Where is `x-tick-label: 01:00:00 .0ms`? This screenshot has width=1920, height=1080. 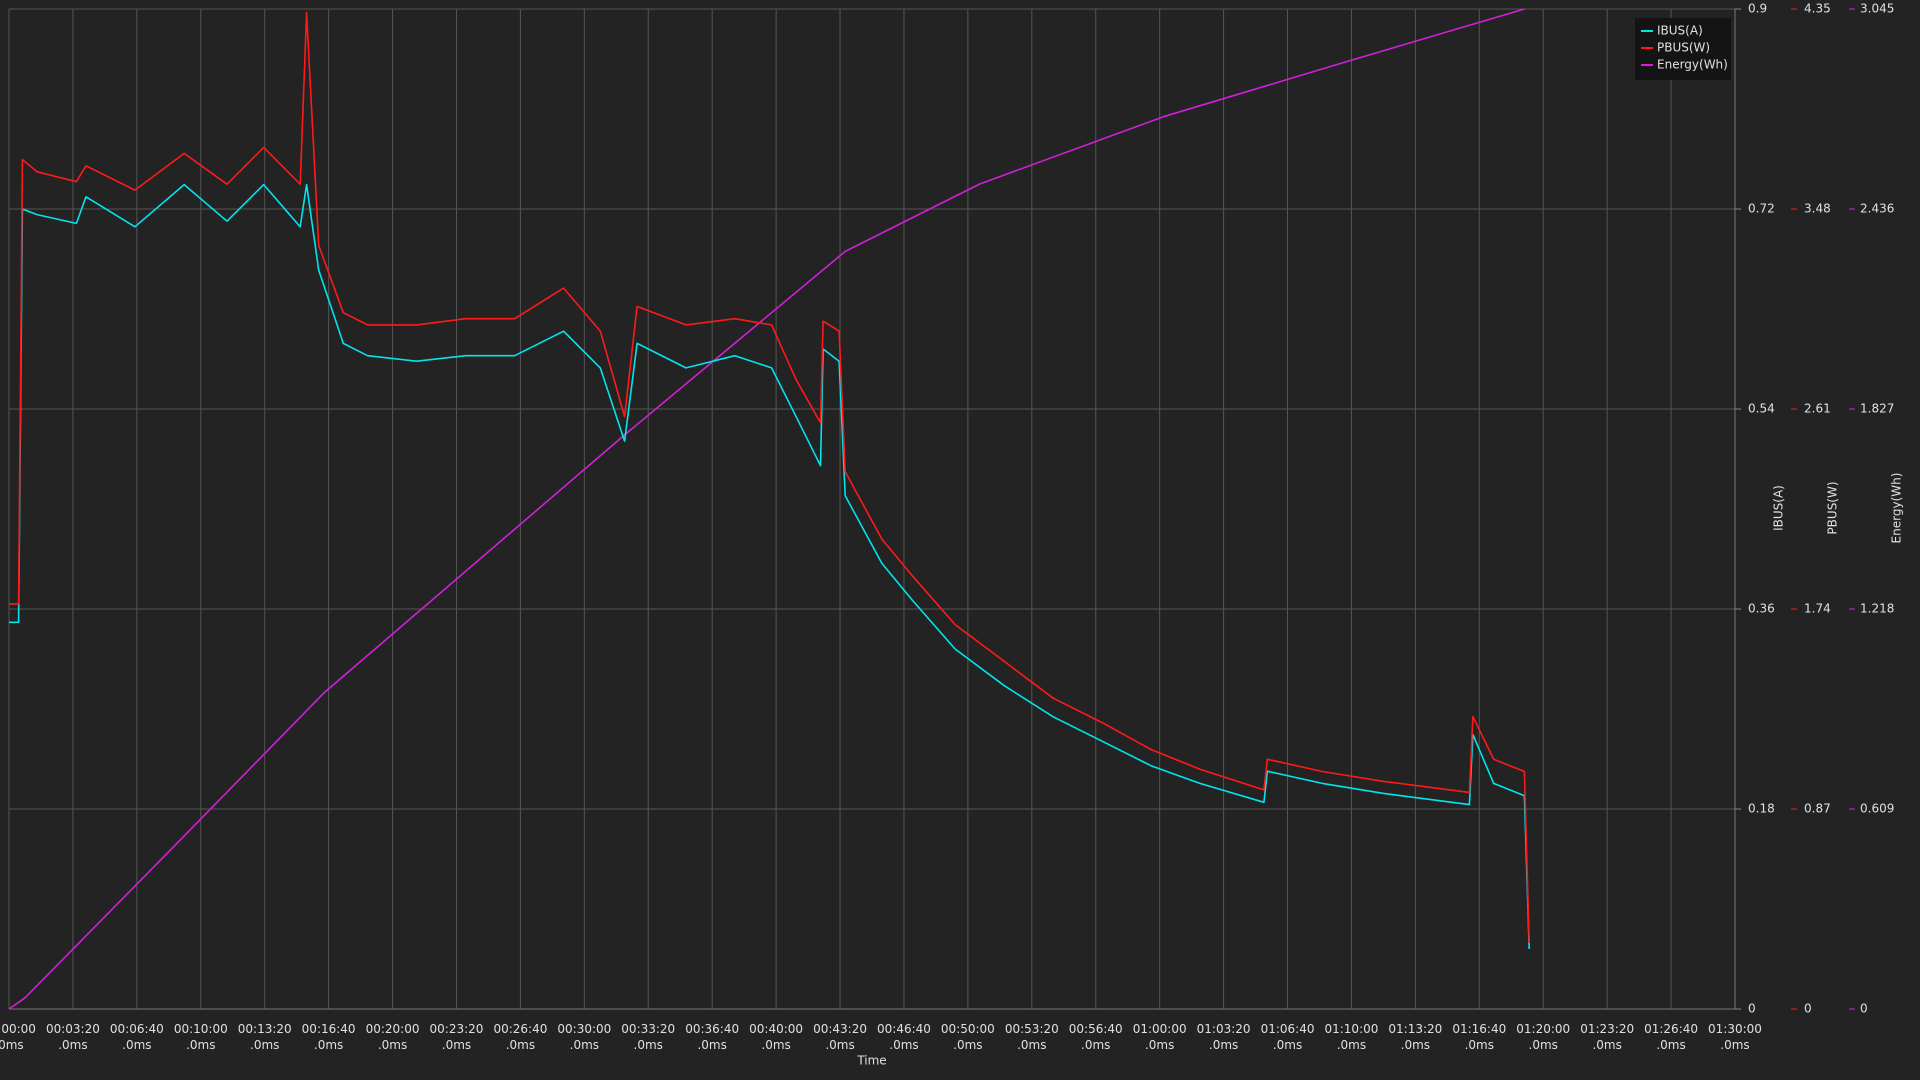
x-tick-label: 01:00:00 .0ms is located at coordinates (1159, 1037).